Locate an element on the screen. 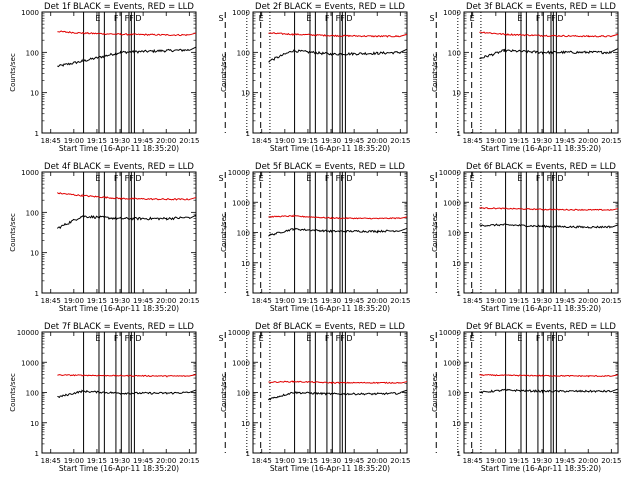 The width and height of the screenshot is (640, 480). panel-title: Det 5f BLACK = Events, RED = LLD is located at coordinates (330, 167).